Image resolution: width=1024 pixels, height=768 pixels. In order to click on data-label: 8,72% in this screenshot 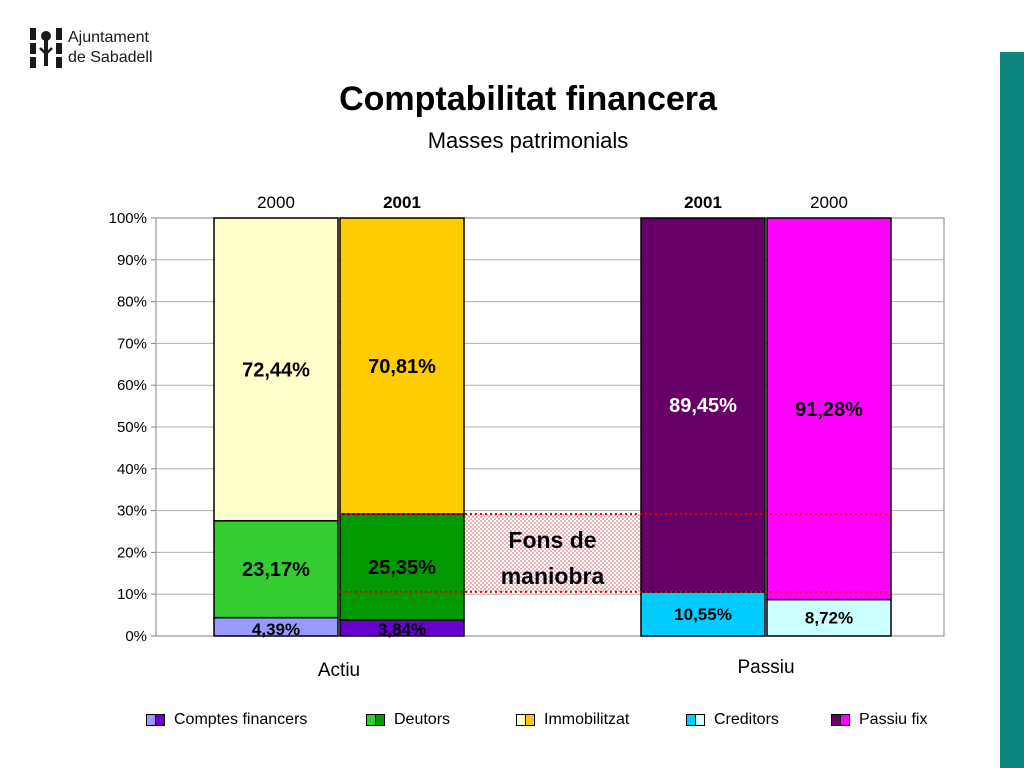, I will do `click(829, 618)`.